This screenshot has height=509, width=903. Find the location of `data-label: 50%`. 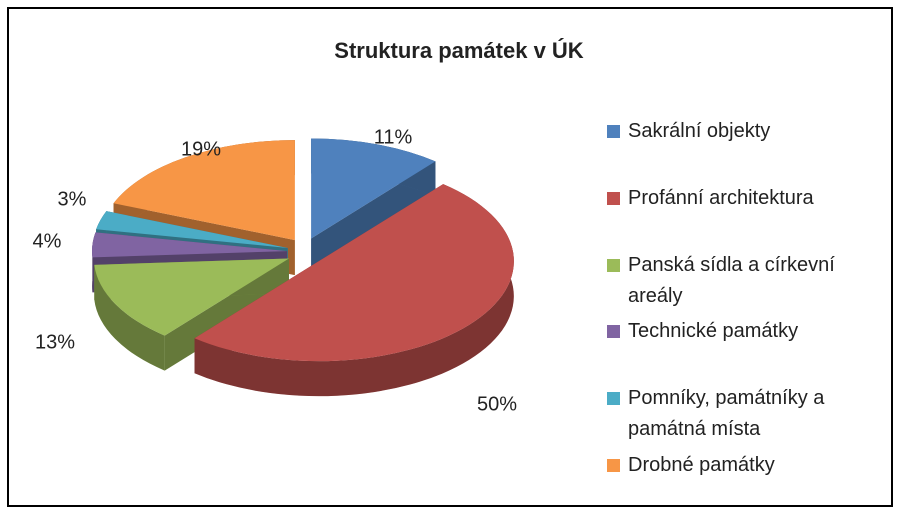

data-label: 50% is located at coordinates (497, 404).